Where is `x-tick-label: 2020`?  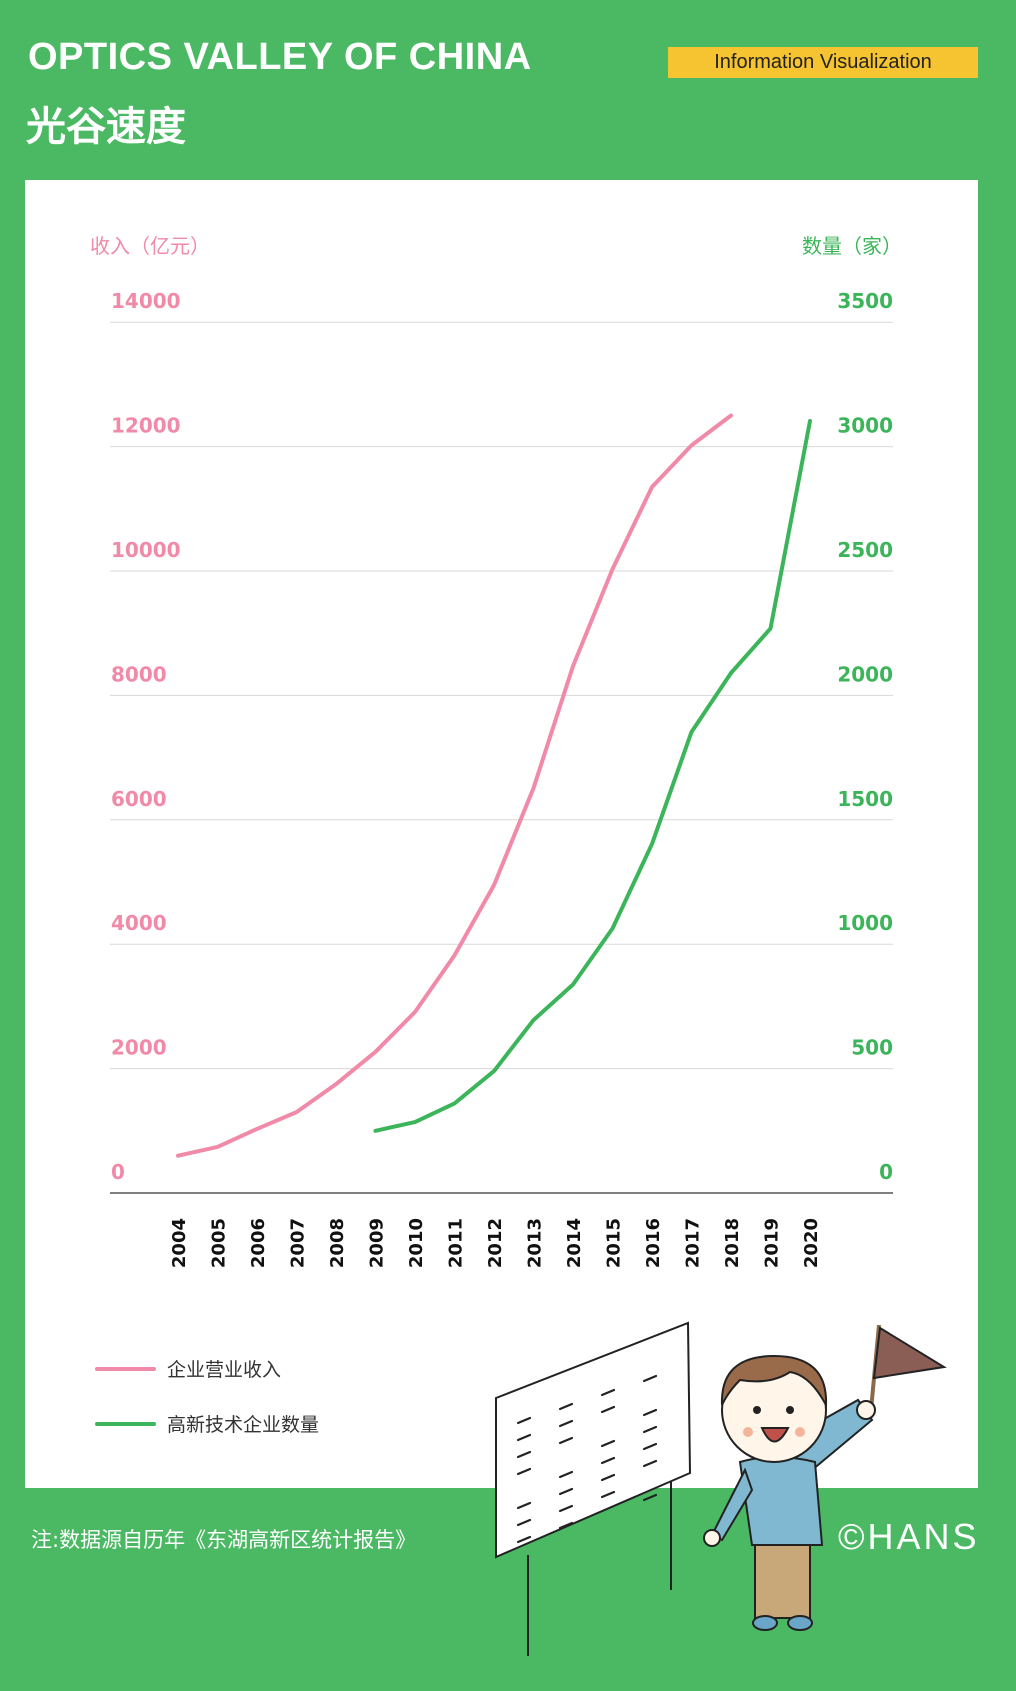 x-tick-label: 2020 is located at coordinates (811, 1243).